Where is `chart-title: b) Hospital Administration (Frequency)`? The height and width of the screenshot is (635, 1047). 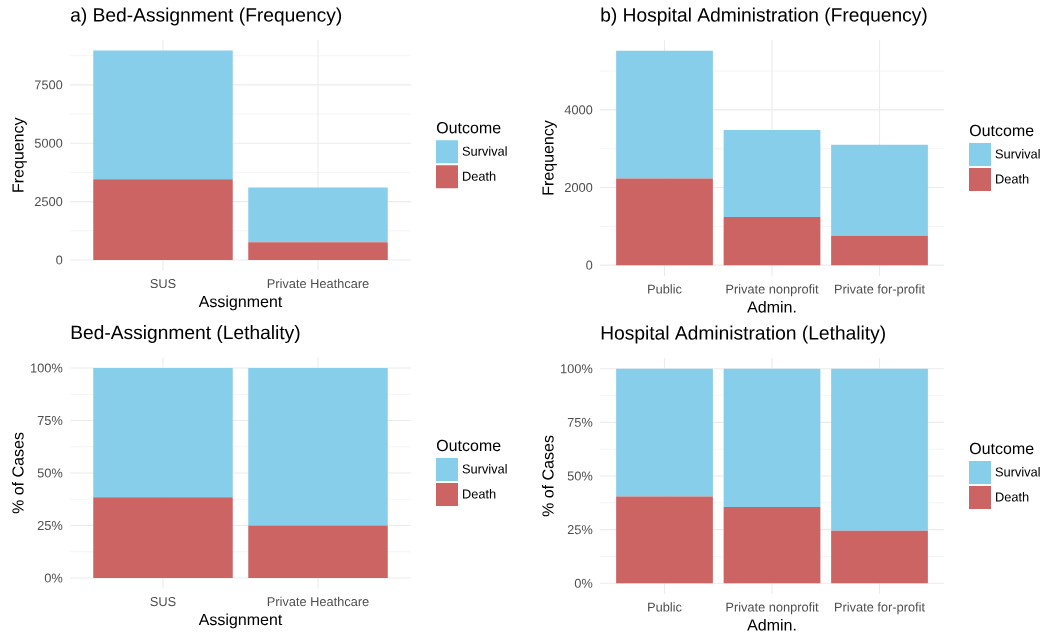
chart-title: b) Hospital Administration (Frequency) is located at coordinates (764, 16).